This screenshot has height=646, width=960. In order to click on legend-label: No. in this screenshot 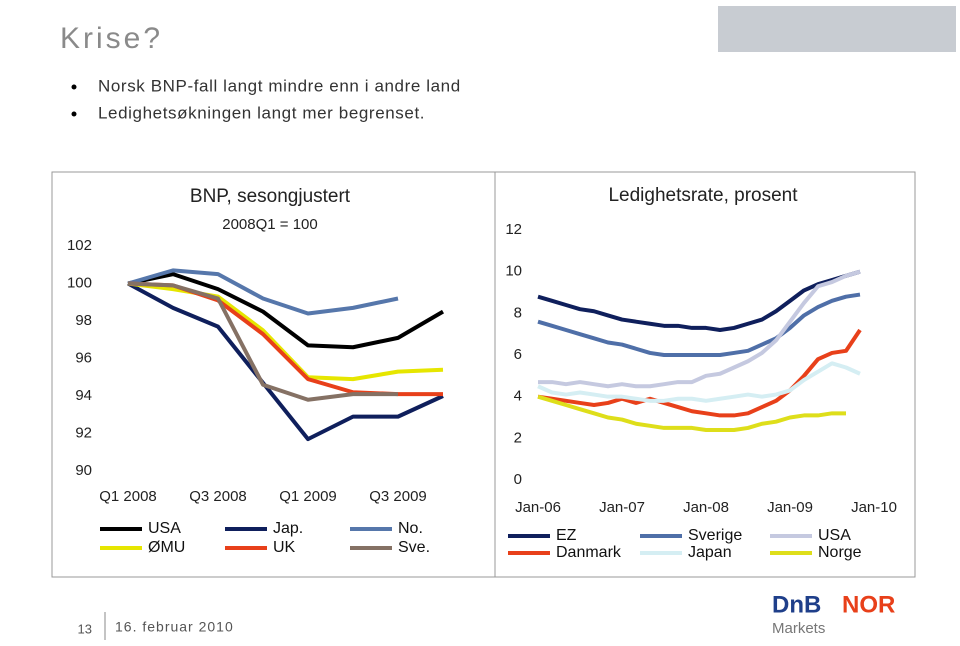, I will do `click(410, 528)`.